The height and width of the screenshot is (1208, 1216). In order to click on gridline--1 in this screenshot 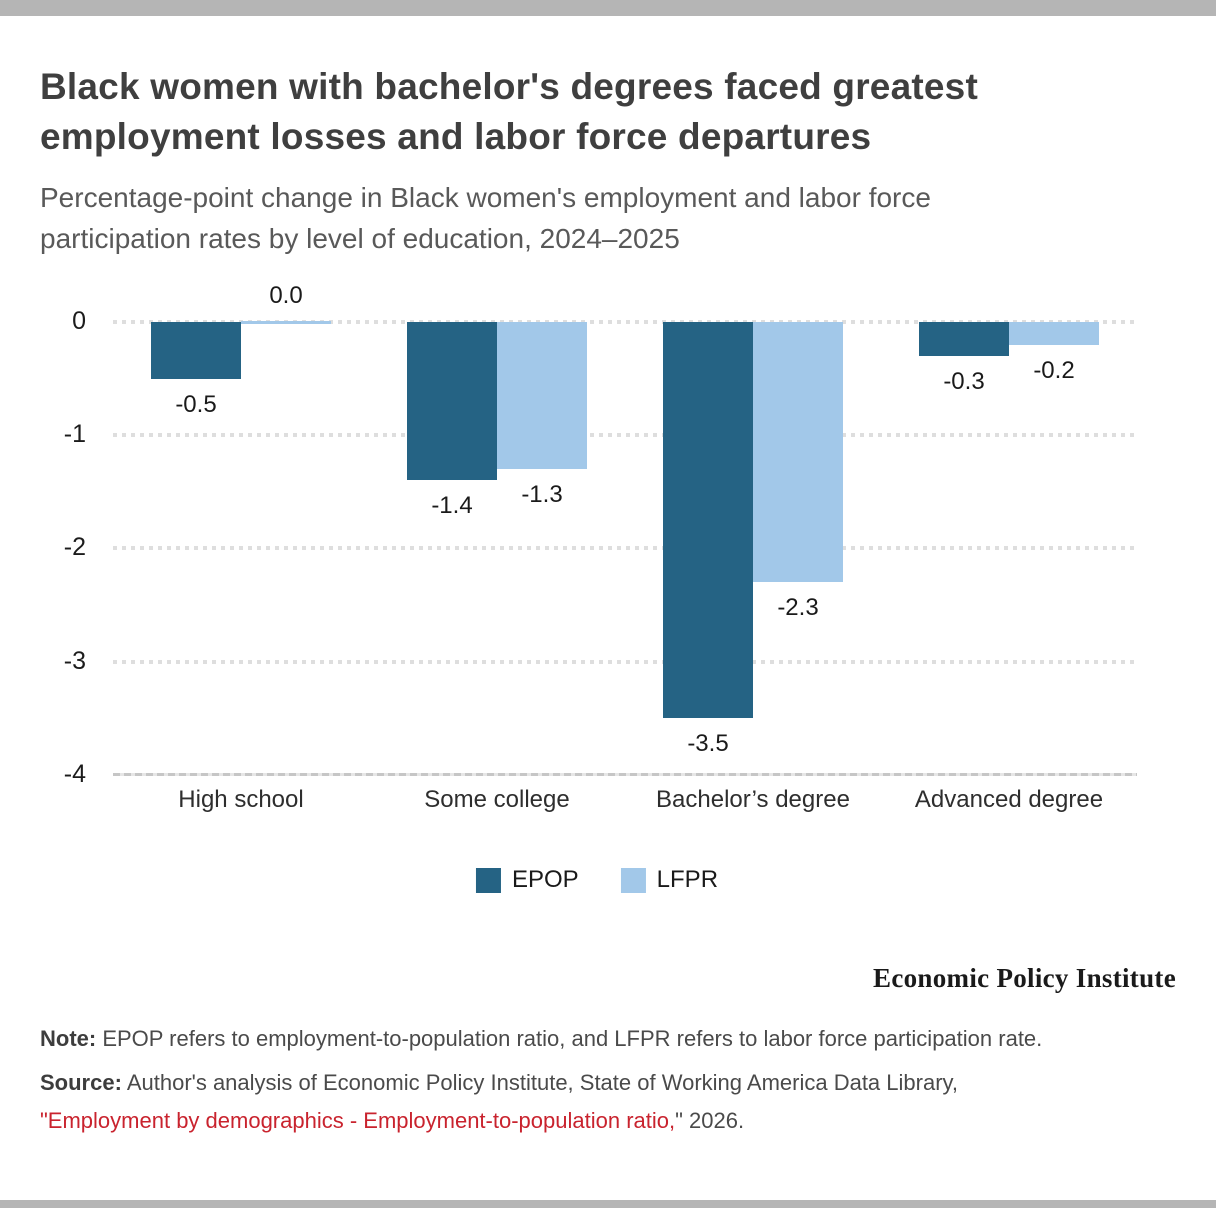, I will do `click(625, 435)`.